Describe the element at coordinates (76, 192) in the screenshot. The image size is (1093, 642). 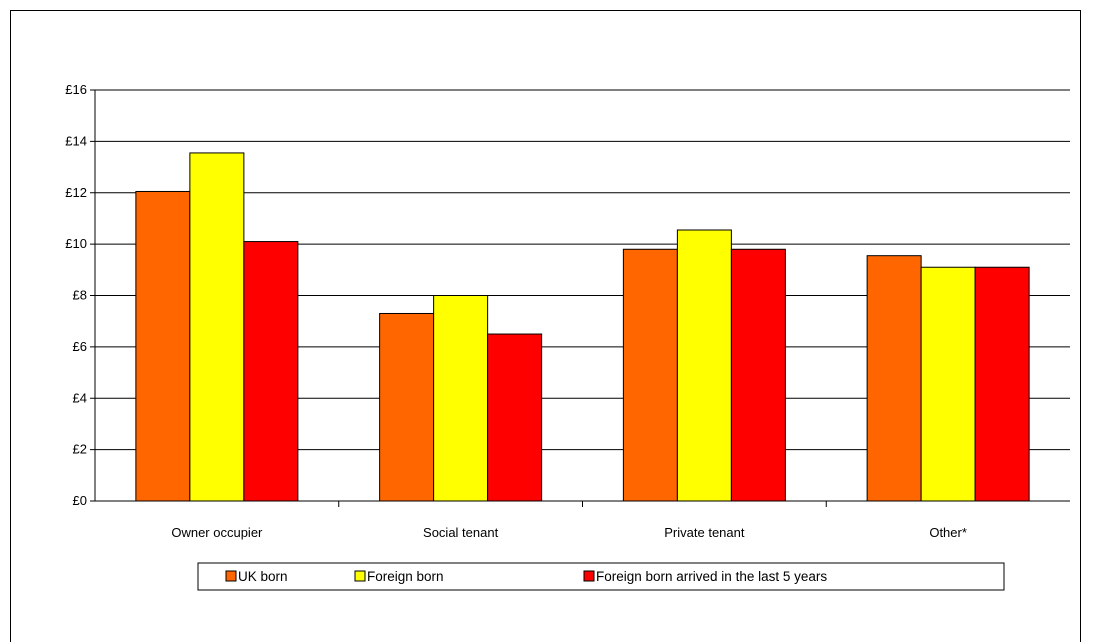
I see `y-tick-label: £12` at that location.